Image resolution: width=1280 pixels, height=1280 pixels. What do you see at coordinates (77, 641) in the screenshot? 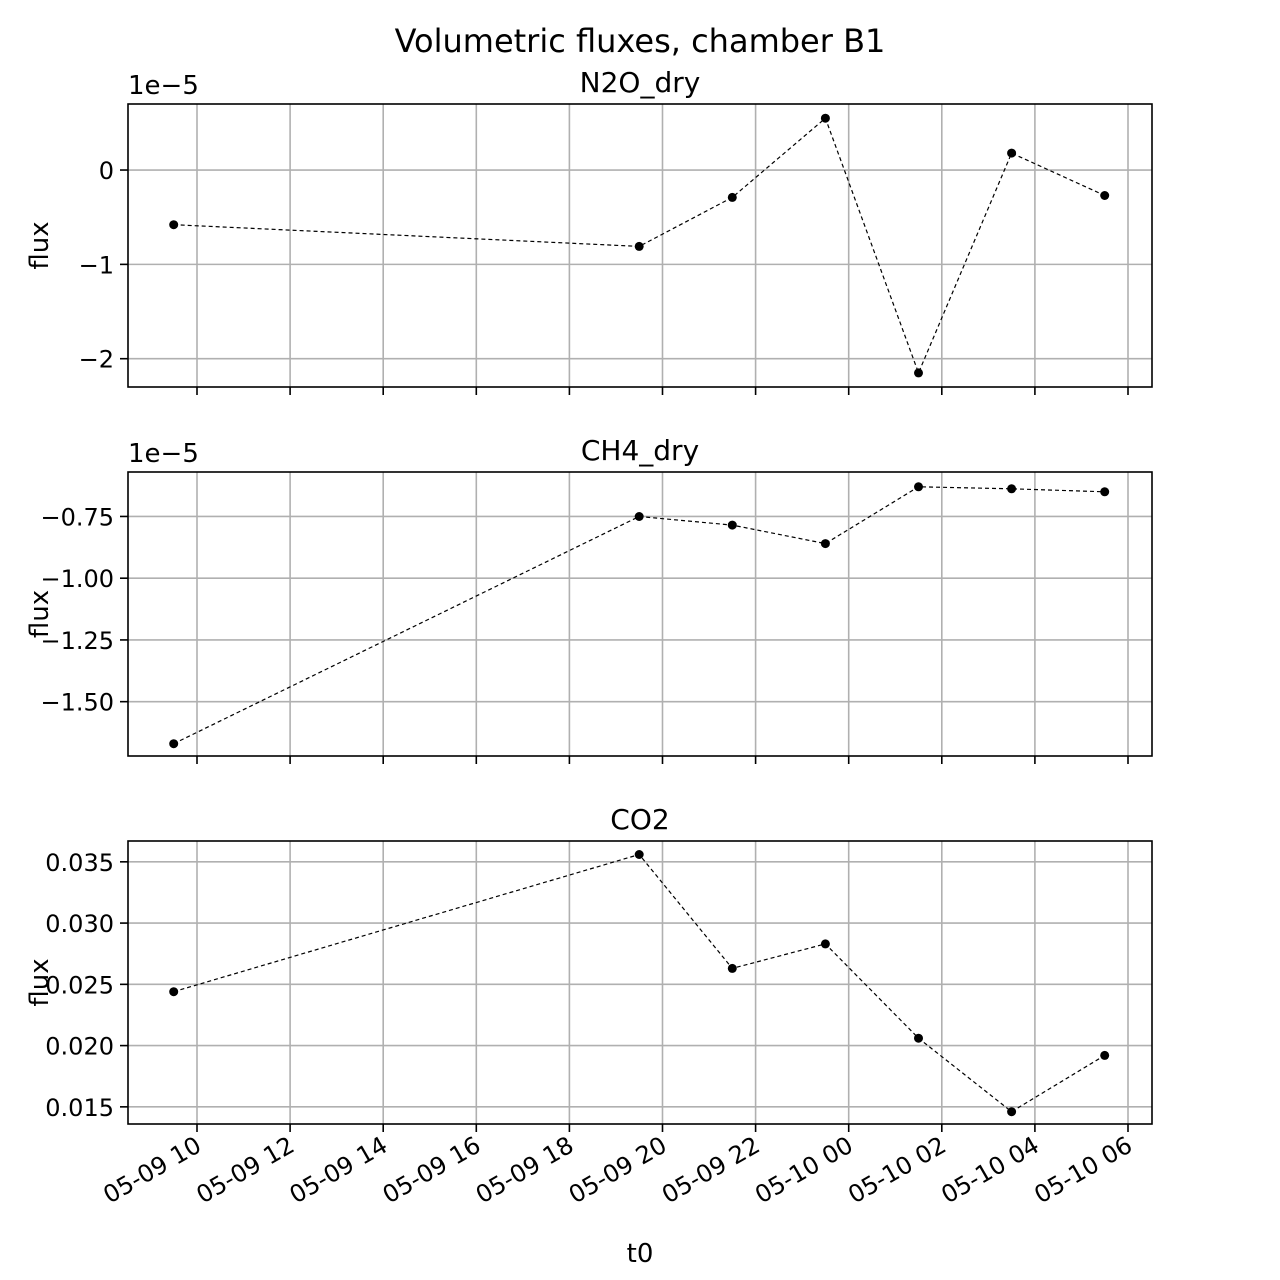
I see `y-tick-label: −1.25` at bounding box center [77, 641].